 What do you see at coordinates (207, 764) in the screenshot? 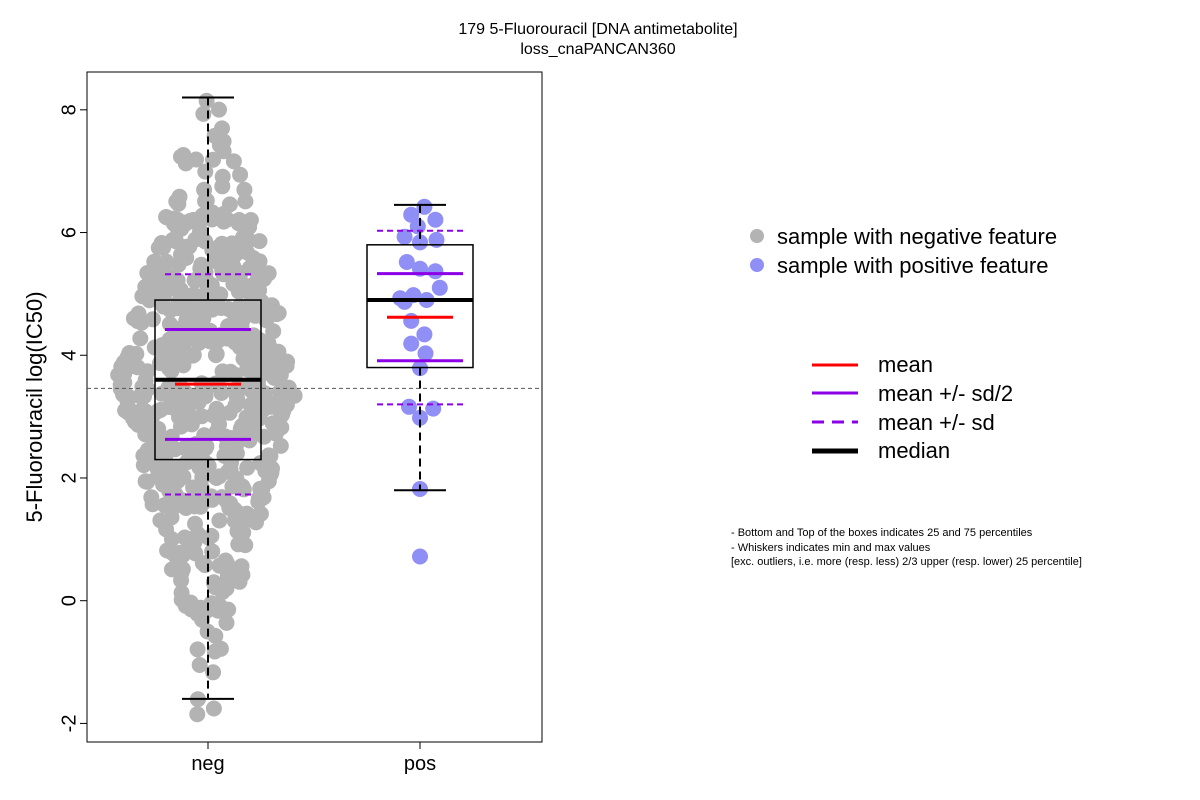
I see `x-tick-label: neg` at bounding box center [207, 764].